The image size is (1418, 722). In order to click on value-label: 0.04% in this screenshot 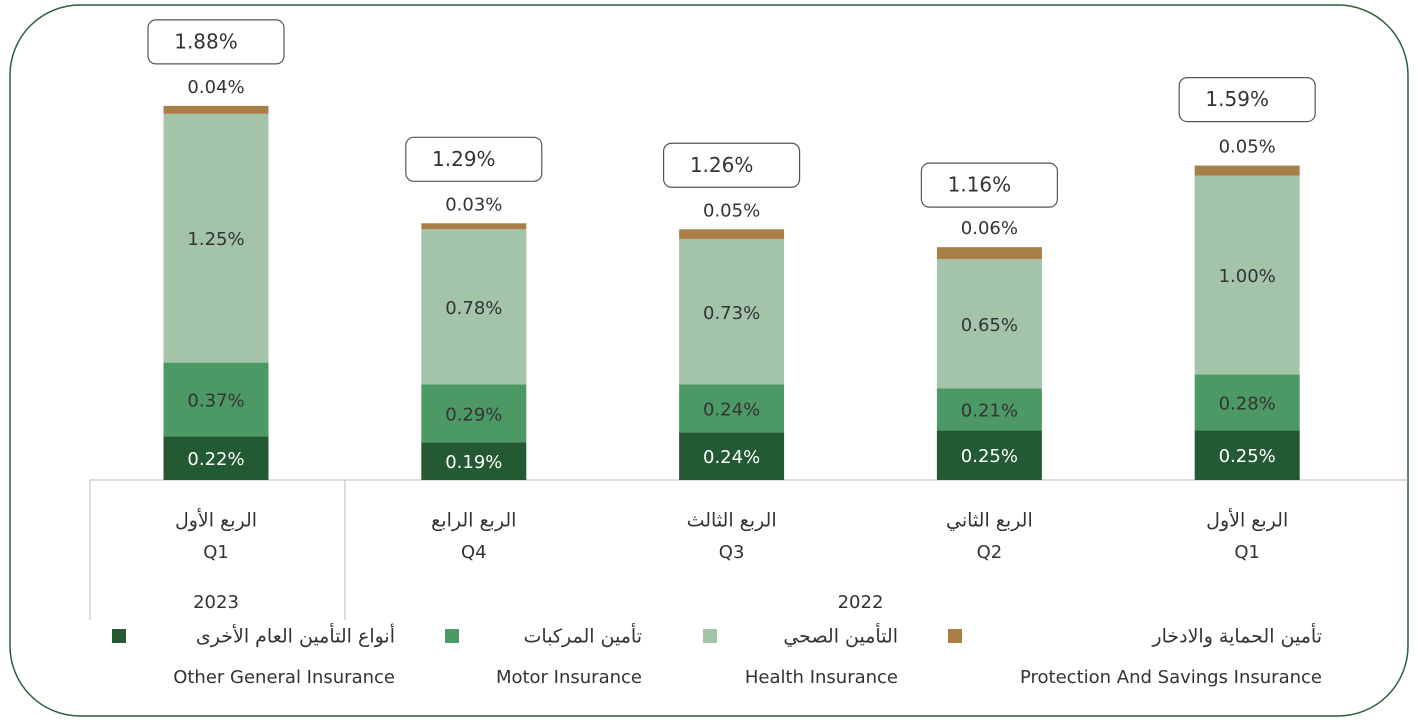, I will do `click(215, 87)`.